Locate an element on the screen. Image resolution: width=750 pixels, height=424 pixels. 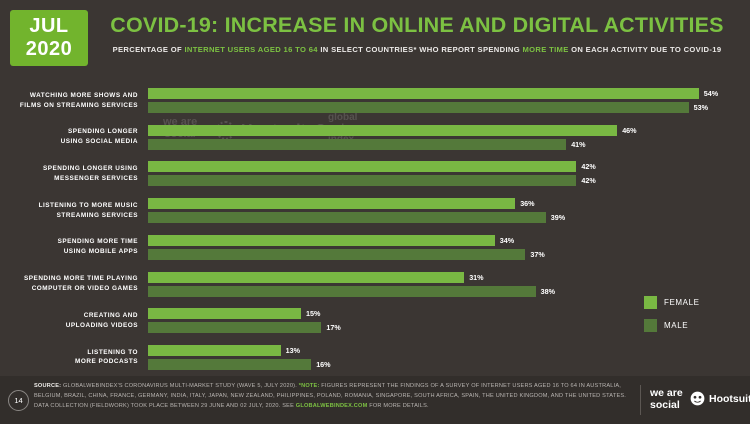
footer-divider is located at coordinates (640, 400).